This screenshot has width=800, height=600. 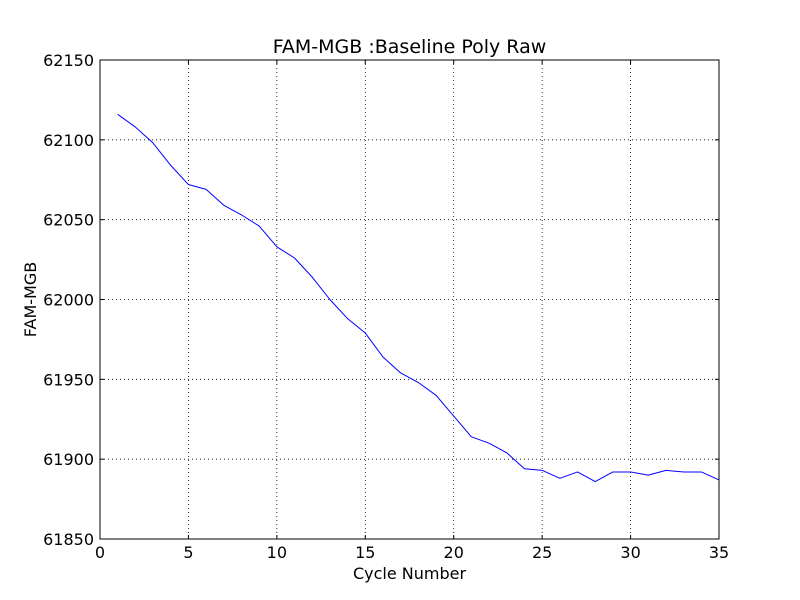 What do you see at coordinates (68, 220) in the screenshot?
I see `y-tick-label: 62050` at bounding box center [68, 220].